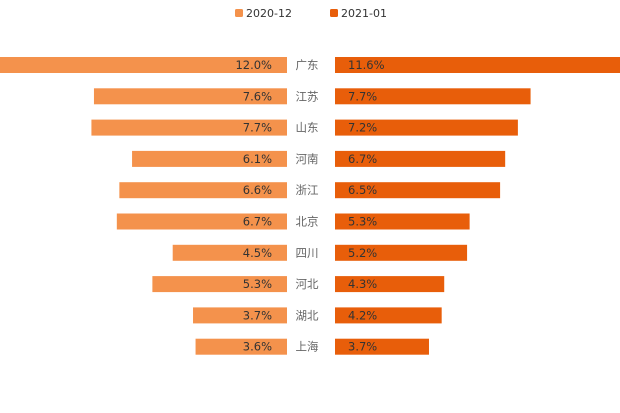  Describe the element at coordinates (257, 128) in the screenshot. I see `value-label-2020-12: 7.7%` at that location.